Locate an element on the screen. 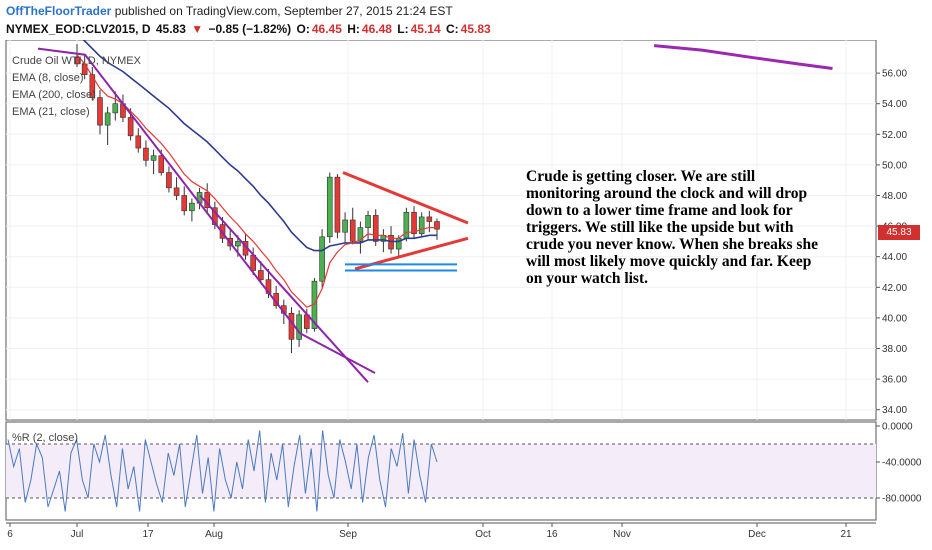 The height and width of the screenshot is (550, 932). close-label: C: is located at coordinates (452, 29).